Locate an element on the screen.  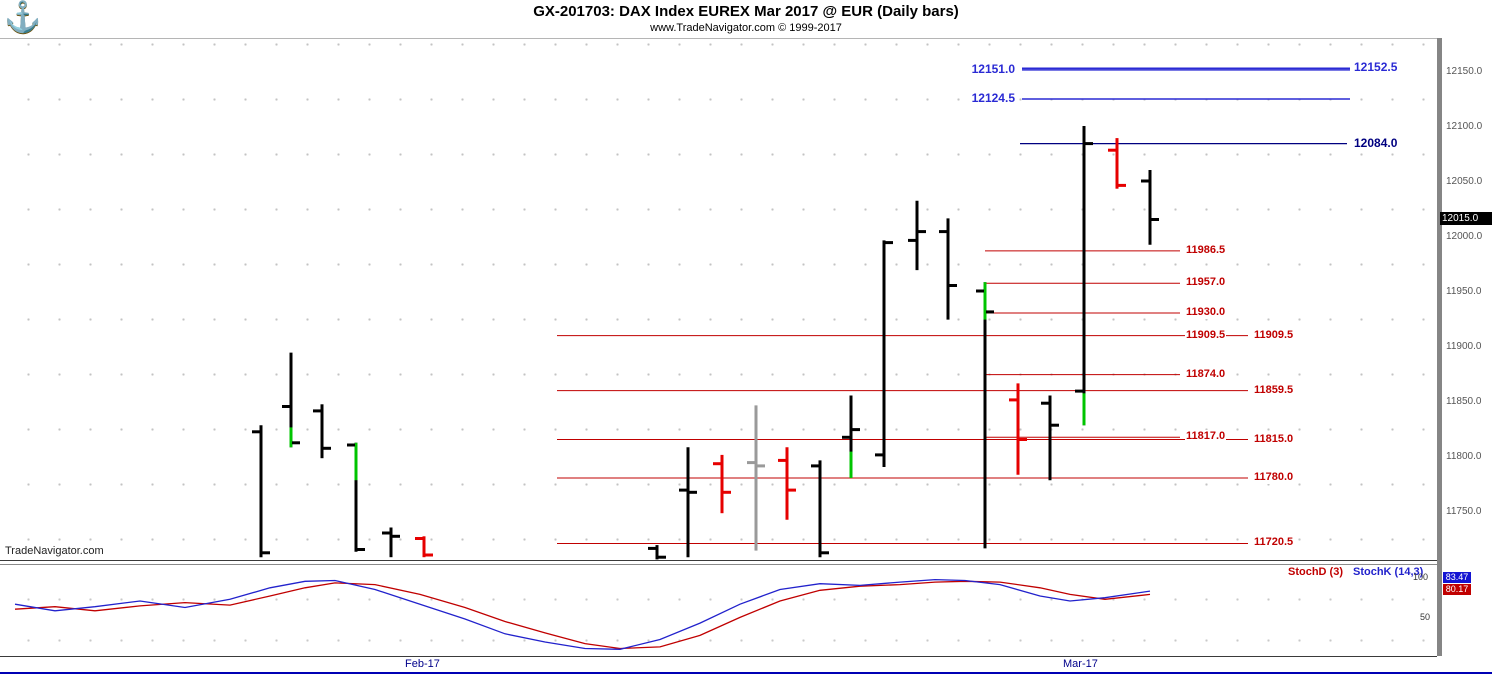
stochd-legend-label: StochD (3) is located at coordinates (1315, 572).